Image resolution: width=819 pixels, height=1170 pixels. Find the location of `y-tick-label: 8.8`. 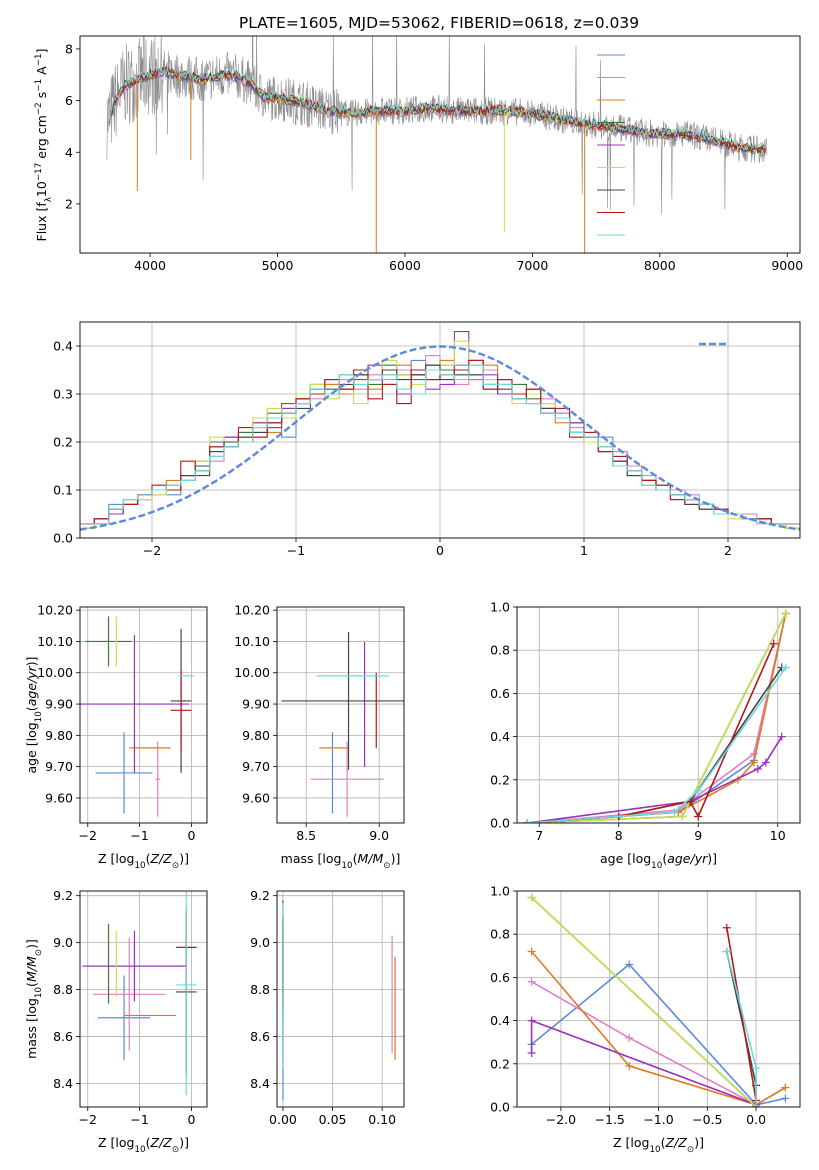

y-tick-label: 8.8 is located at coordinates (260, 989).